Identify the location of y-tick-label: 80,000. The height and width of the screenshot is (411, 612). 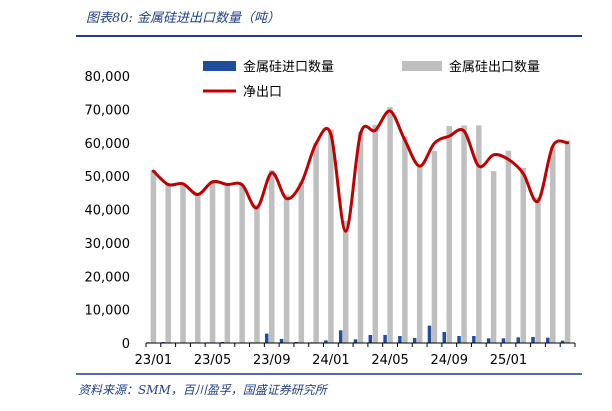
(108, 77).